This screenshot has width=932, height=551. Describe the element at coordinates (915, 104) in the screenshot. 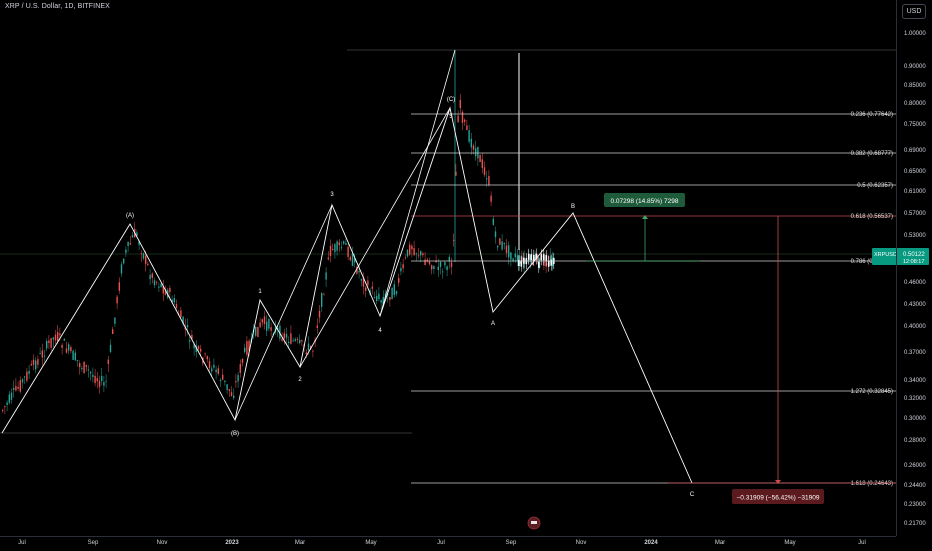

I see `price-axis-label: 0.80000` at that location.